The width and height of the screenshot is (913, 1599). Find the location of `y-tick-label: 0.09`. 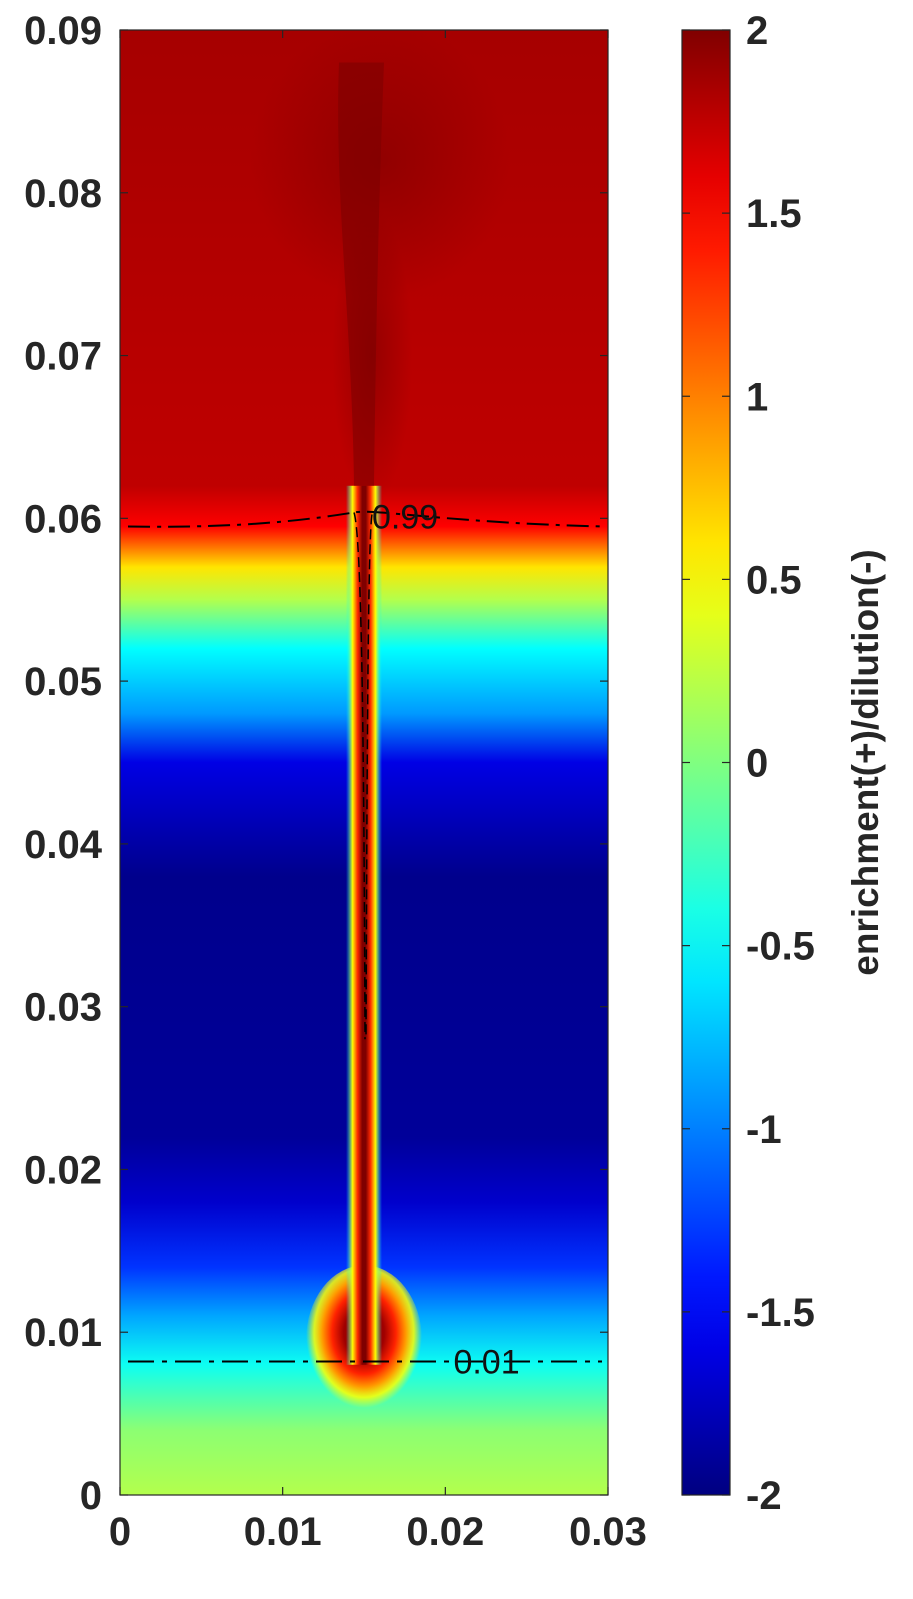

y-tick-label: 0.09 is located at coordinates (63, 31).